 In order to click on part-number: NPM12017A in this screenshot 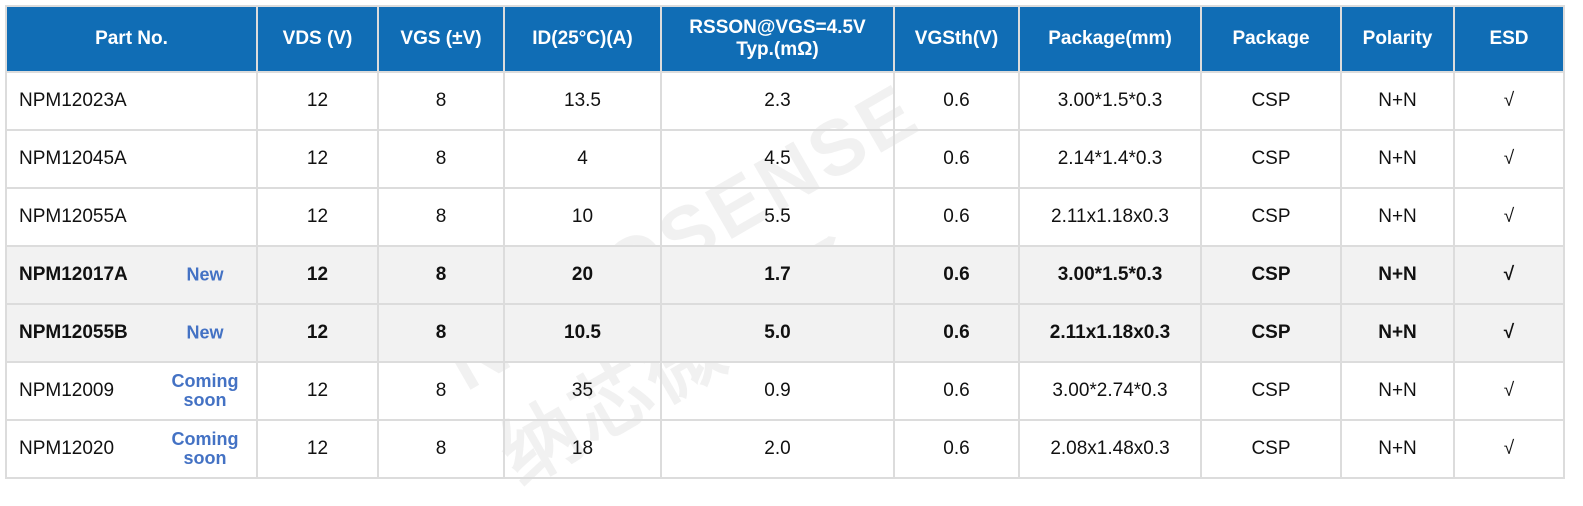, I will do `click(73, 274)`.